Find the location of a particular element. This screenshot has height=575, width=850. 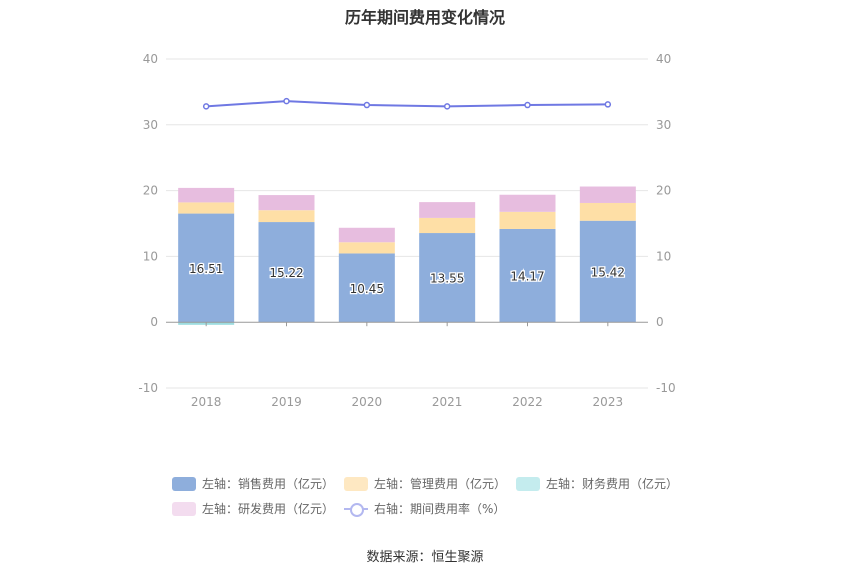

legend-label-finance: 左轴：财务费用（亿元） is located at coordinates (612, 484).